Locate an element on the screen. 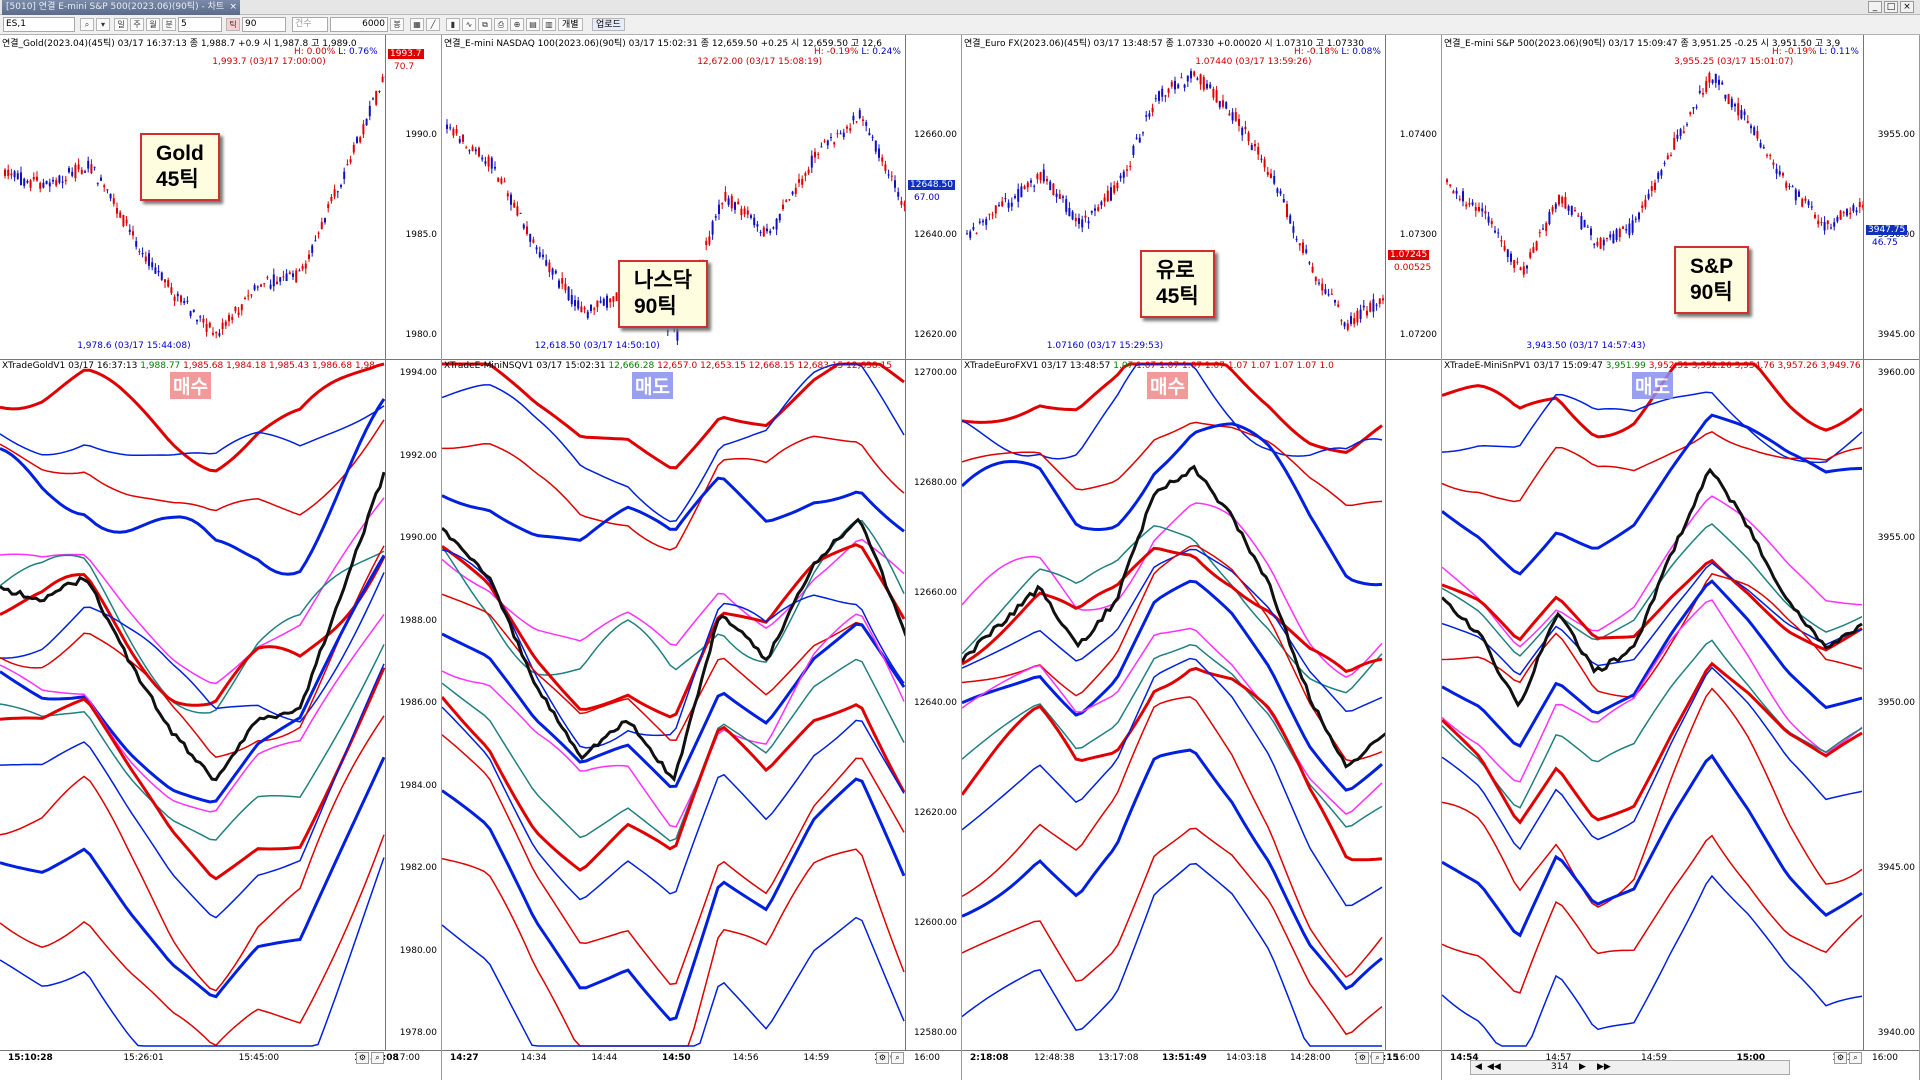 This screenshot has height=1080, width=1920. month-button: 월 is located at coordinates (153, 24).